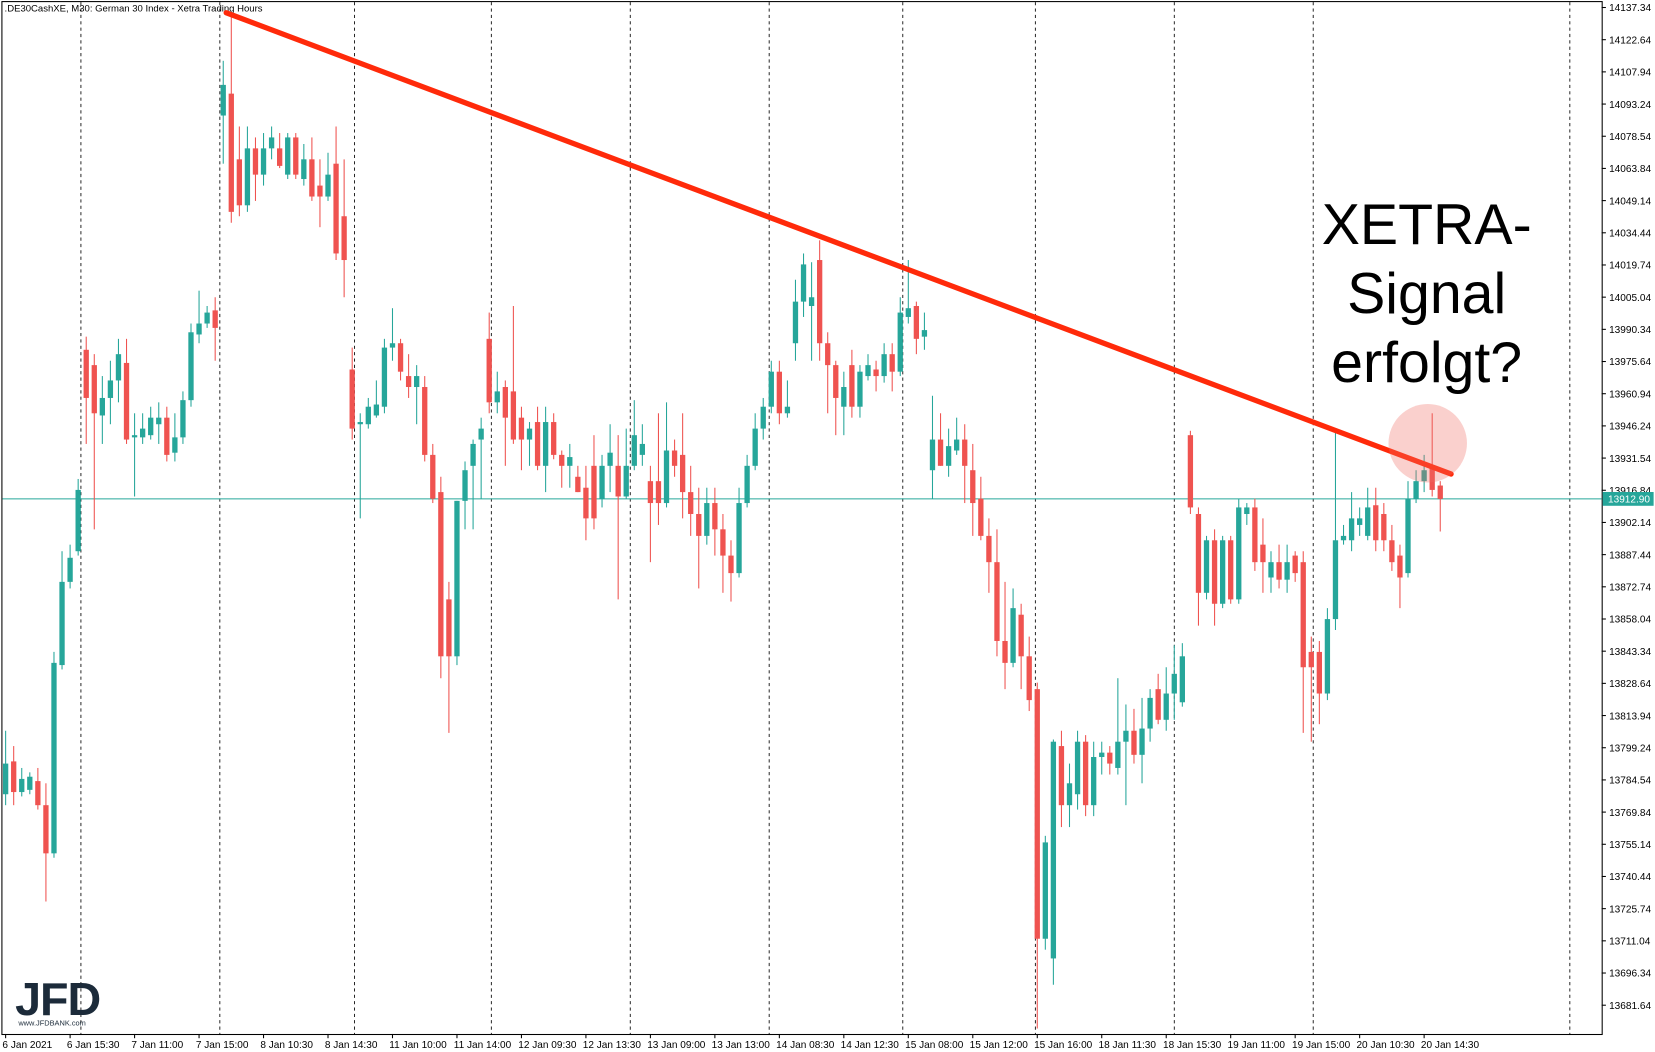 The height and width of the screenshot is (1052, 1655). Describe the element at coordinates (612, 1045) in the screenshot. I see `x-tick-label: 12 Jan 13:30` at that location.